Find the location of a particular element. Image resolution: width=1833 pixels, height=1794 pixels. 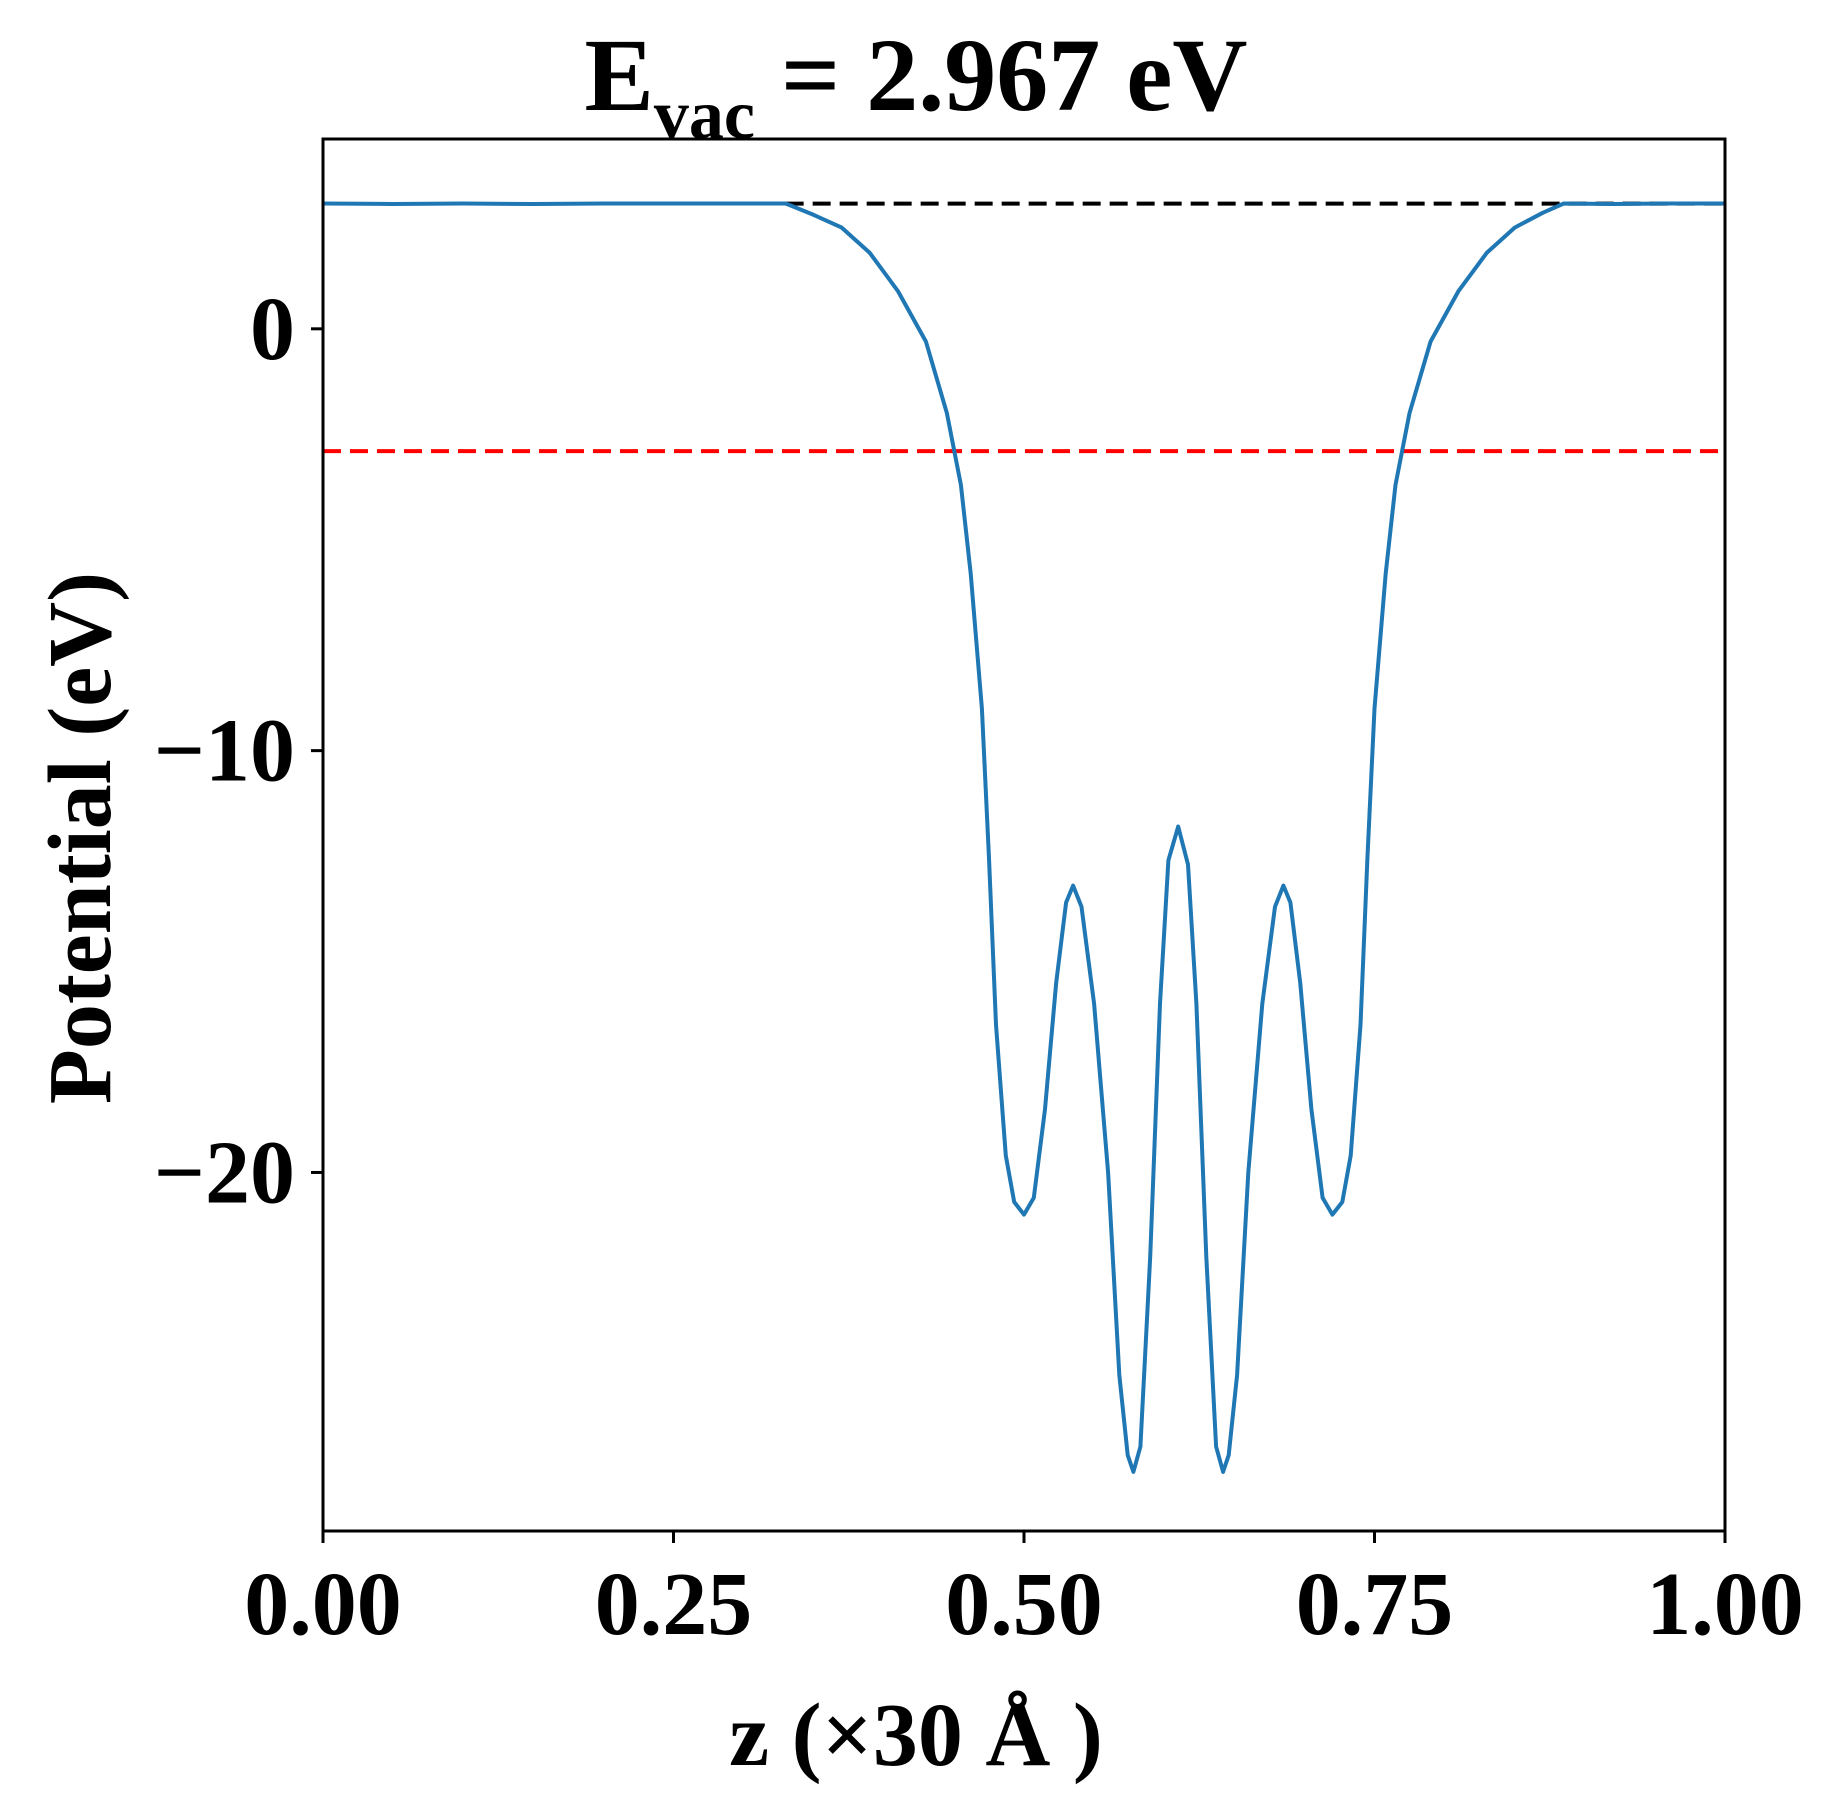

reference-lines is located at coordinates (1024, 327).